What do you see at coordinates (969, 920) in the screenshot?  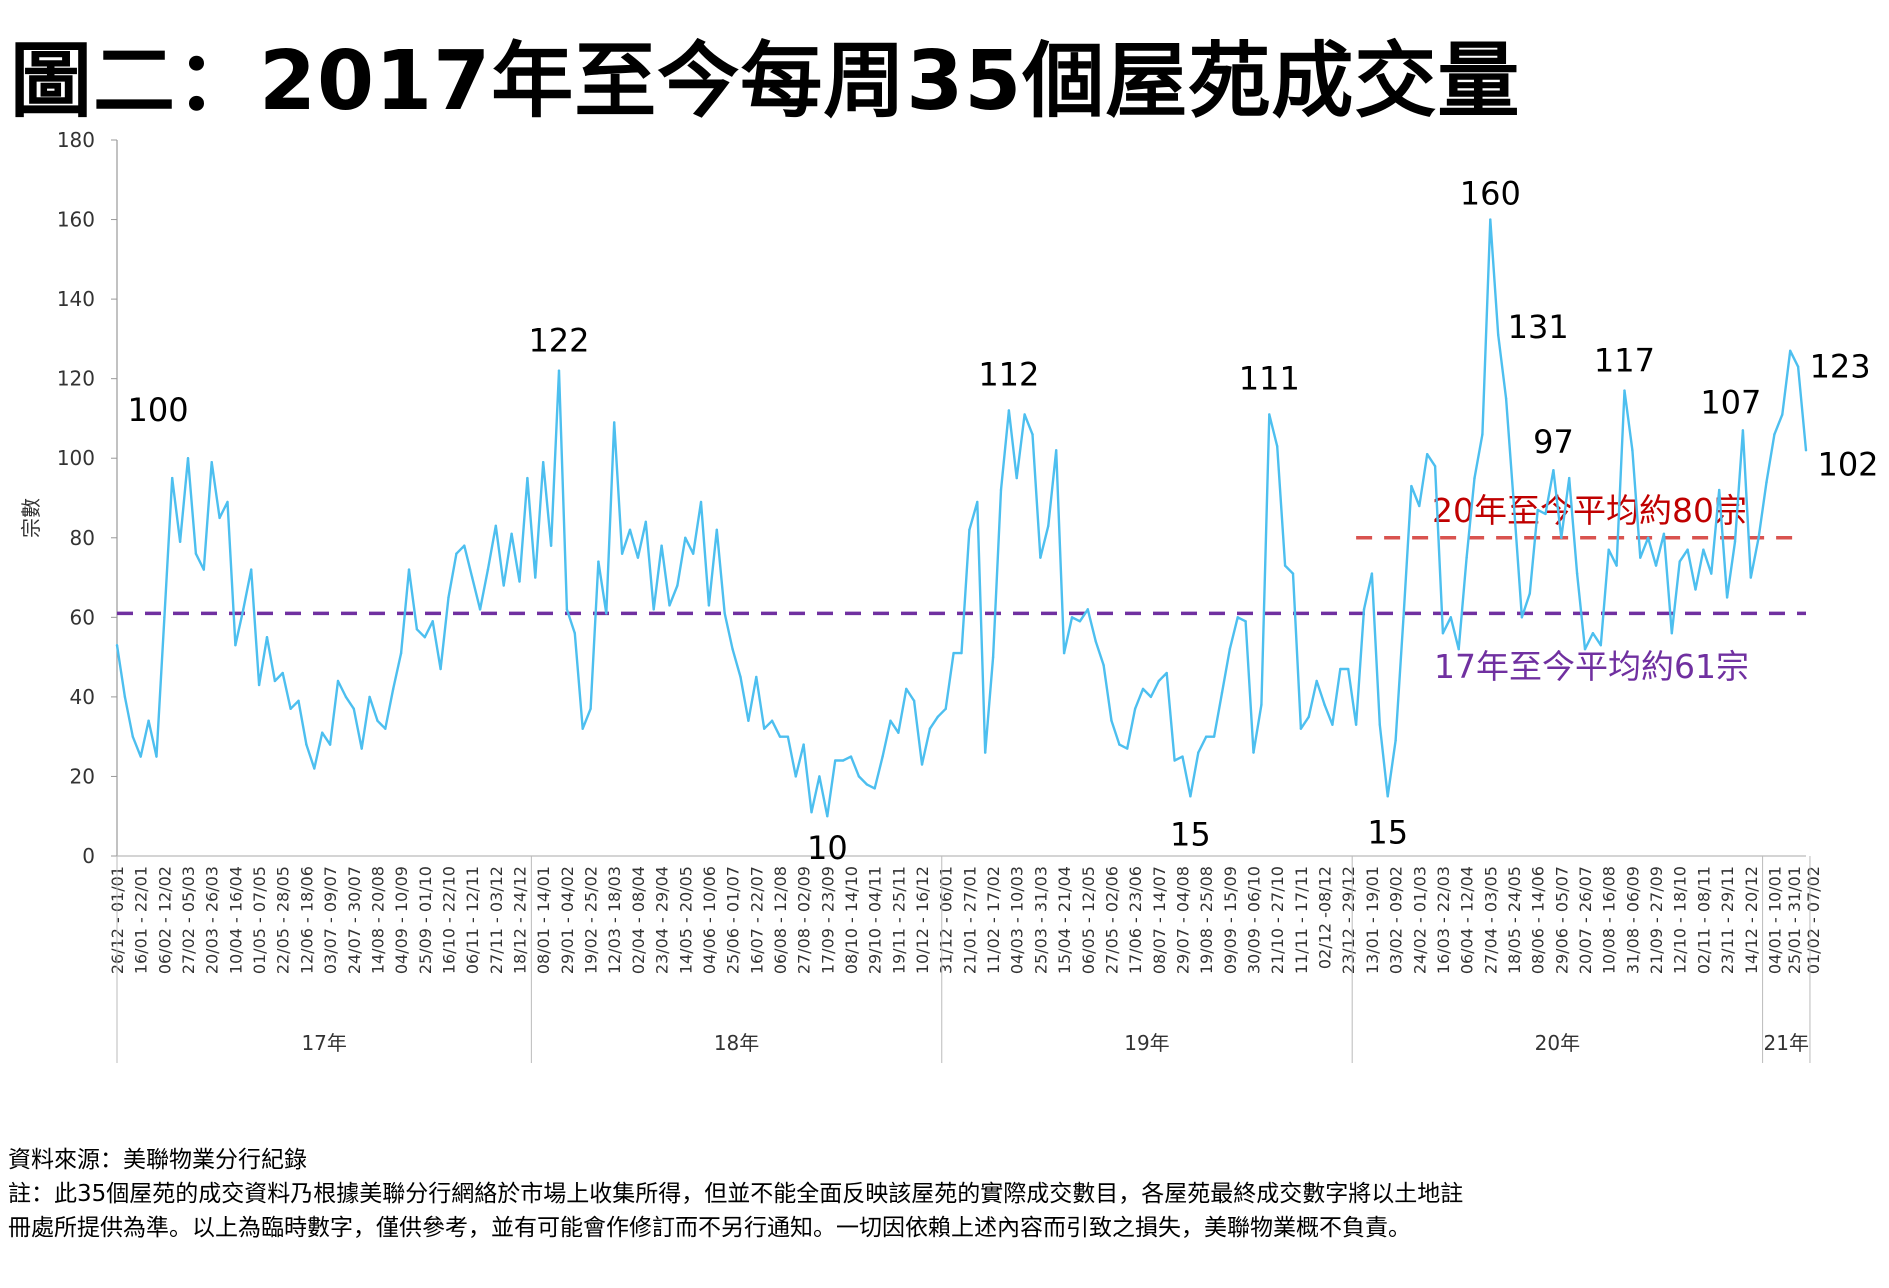 I see `x-tick-label: 21/01 - 27/01` at bounding box center [969, 920].